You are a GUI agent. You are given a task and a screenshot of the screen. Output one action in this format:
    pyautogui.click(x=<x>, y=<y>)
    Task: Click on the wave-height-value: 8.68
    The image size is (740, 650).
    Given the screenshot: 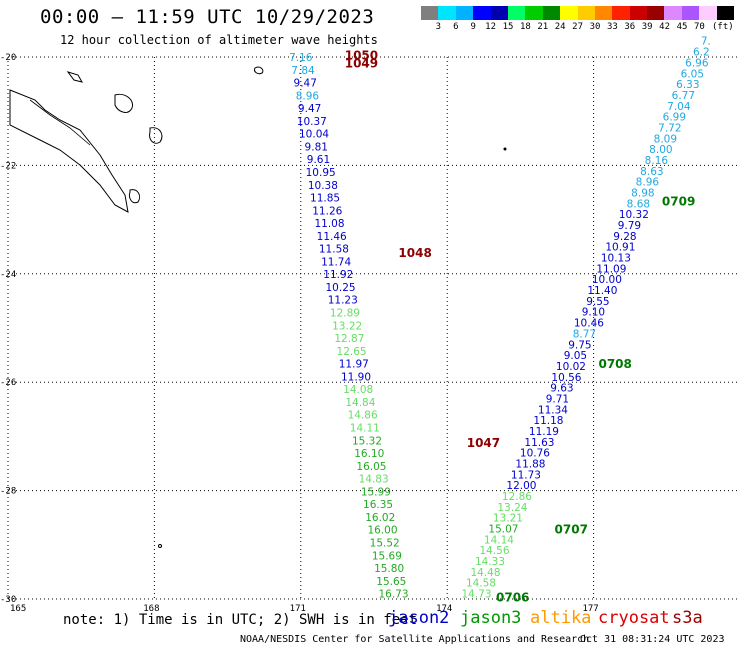 What is the action you would take?
    pyautogui.click(x=638, y=204)
    